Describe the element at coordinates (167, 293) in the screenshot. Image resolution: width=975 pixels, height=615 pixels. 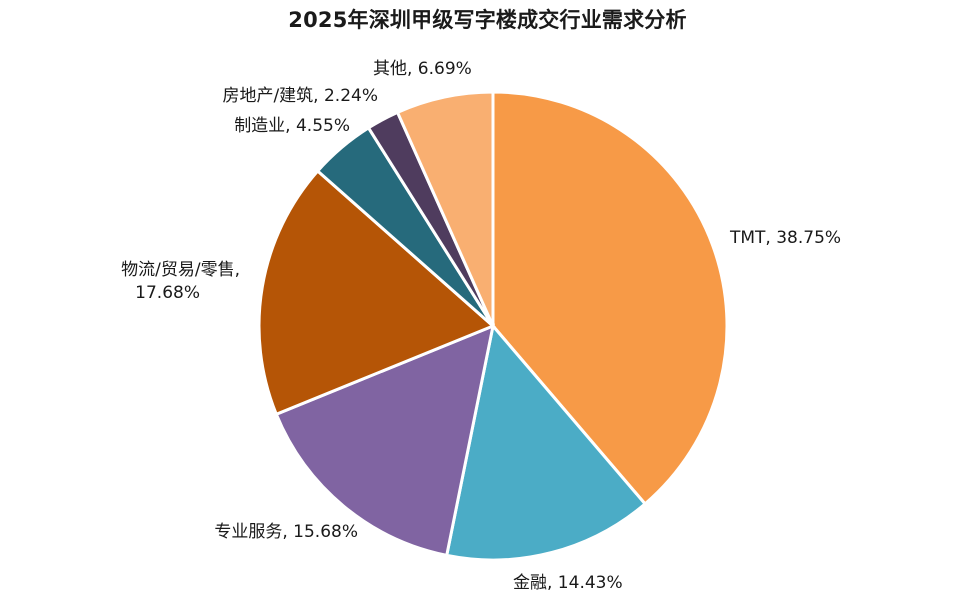
I see `data-label-line: 17.68%` at that location.